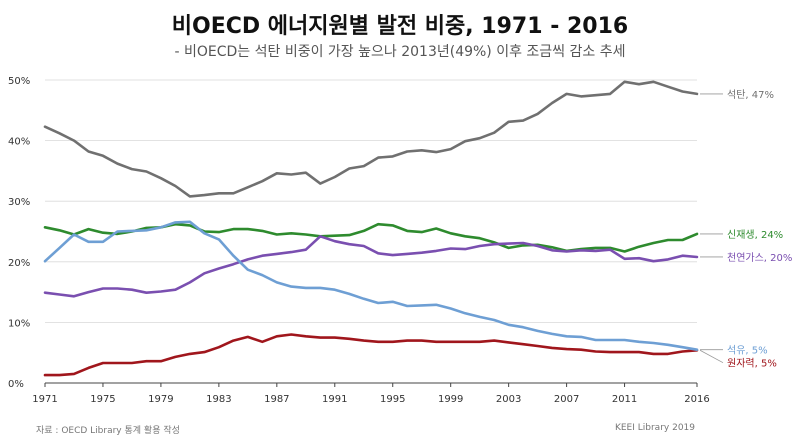 The width and height of the screenshot is (800, 442). What do you see at coordinates (44, 399) in the screenshot?
I see `x-tick-label: 1971` at bounding box center [44, 399].